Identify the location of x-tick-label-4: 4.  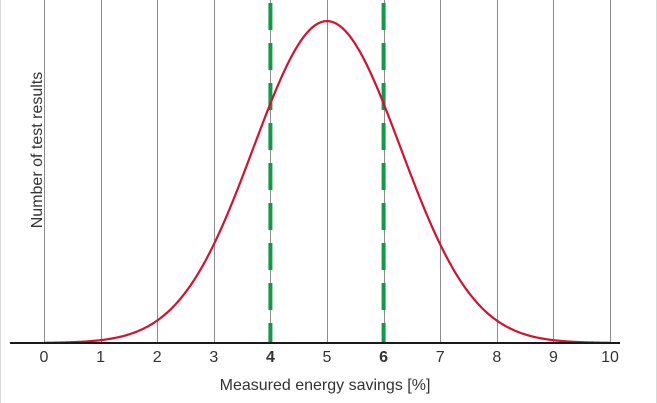
(270, 357).